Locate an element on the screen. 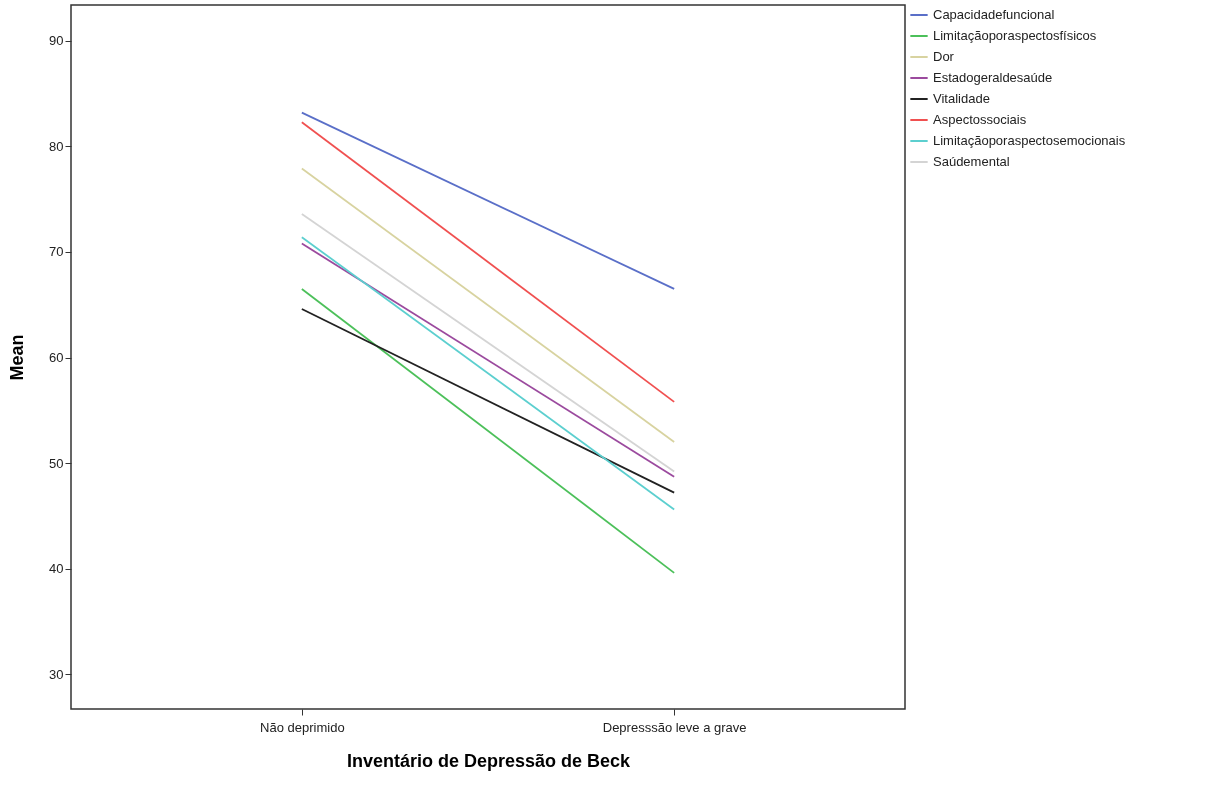 The image size is (1219, 785). legend-label: Limitaçãoporaspectosfísicos is located at coordinates (1015, 35).